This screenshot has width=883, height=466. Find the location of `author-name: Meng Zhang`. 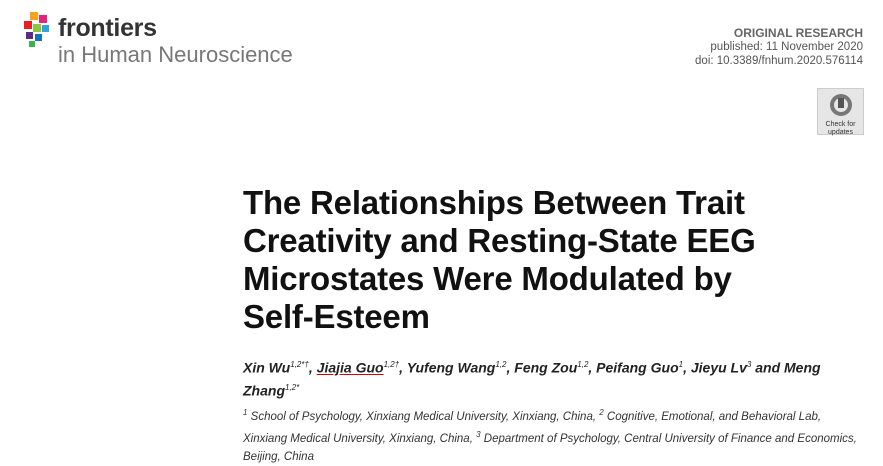

author-name: Meng Zhang is located at coordinates (532, 379).